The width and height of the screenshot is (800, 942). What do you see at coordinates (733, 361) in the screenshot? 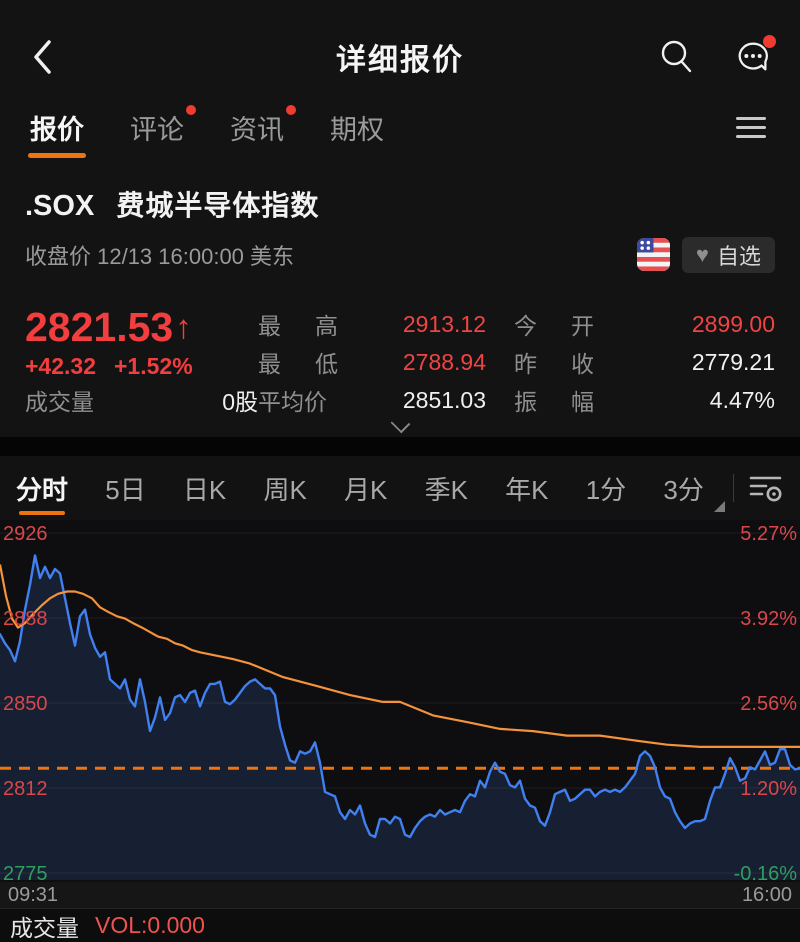
I see `stat-value: 2779.21` at bounding box center [733, 361].